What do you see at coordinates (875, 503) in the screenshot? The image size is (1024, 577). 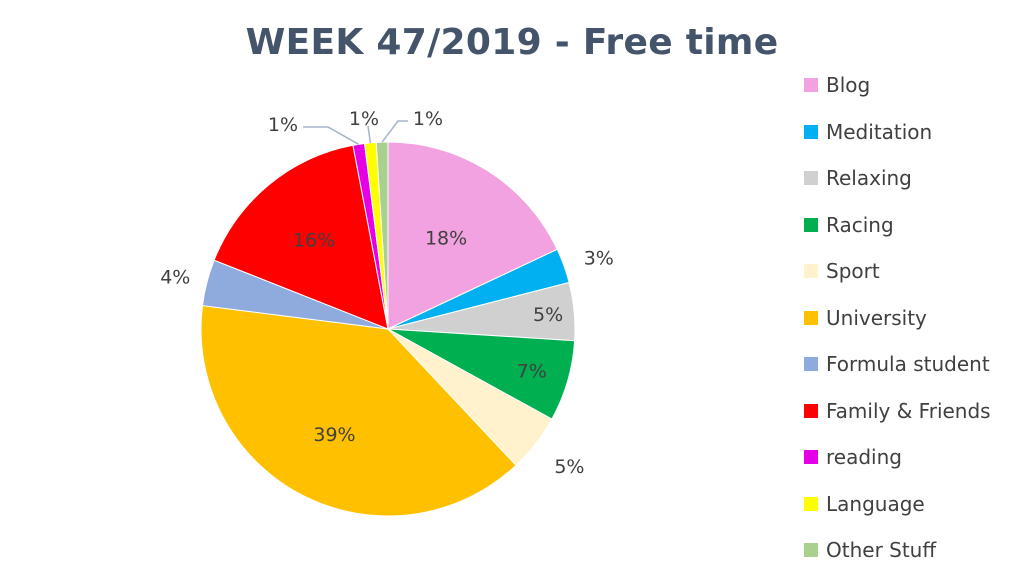 I see `legend-label: Language` at bounding box center [875, 503].